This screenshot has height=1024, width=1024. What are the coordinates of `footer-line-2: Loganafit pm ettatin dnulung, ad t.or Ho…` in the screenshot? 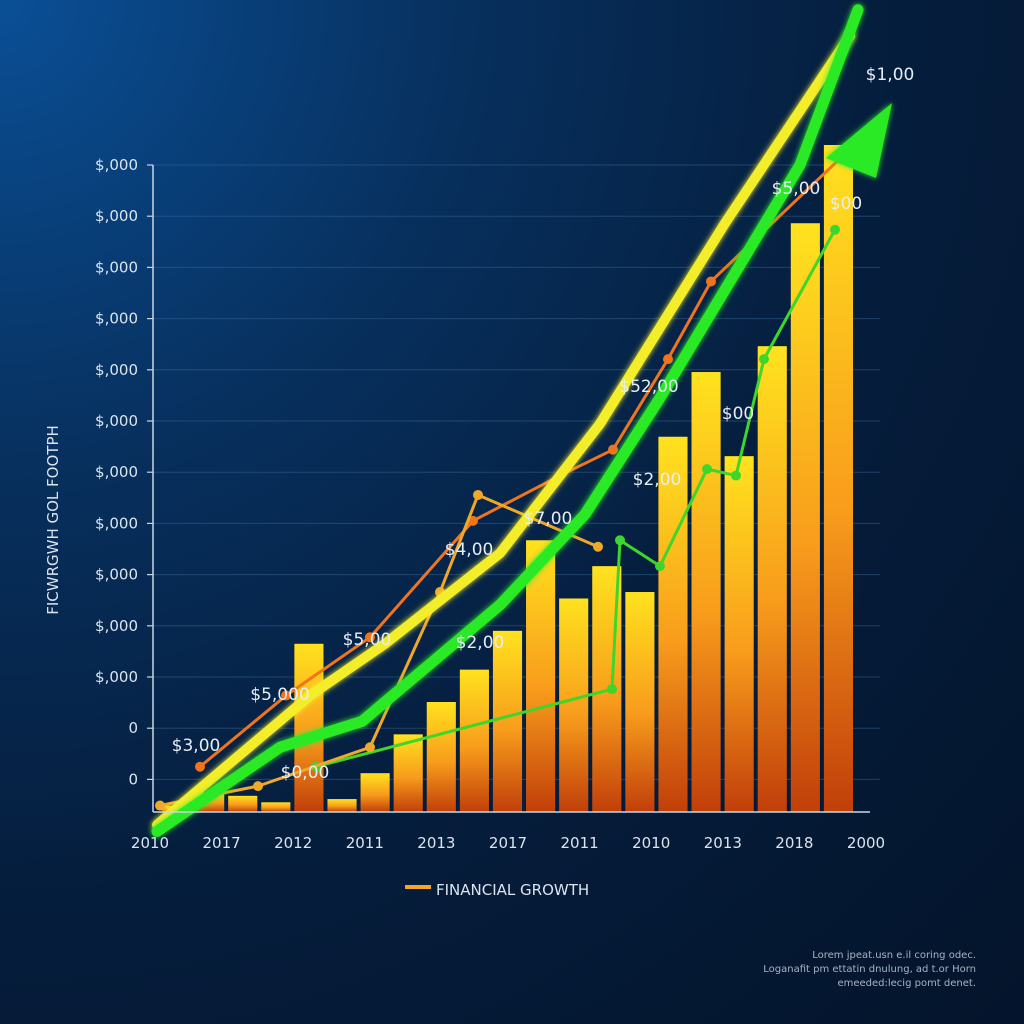 It's located at (869, 969).